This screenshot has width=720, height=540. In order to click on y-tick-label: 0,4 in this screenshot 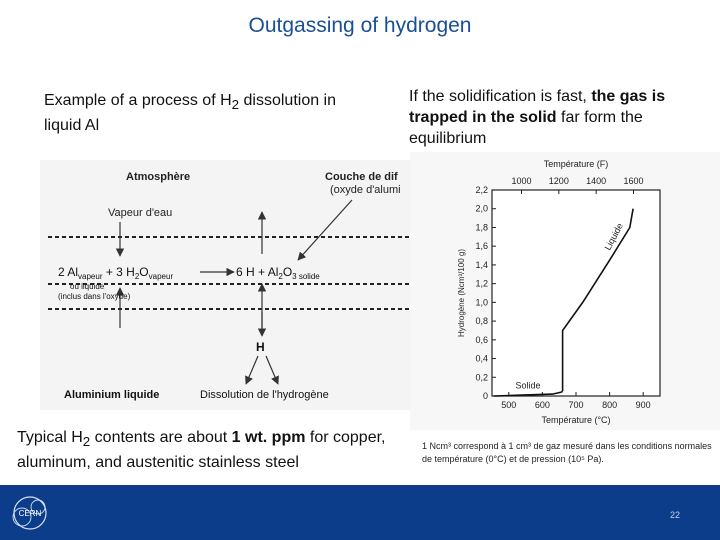, I will do `click(481, 359)`.